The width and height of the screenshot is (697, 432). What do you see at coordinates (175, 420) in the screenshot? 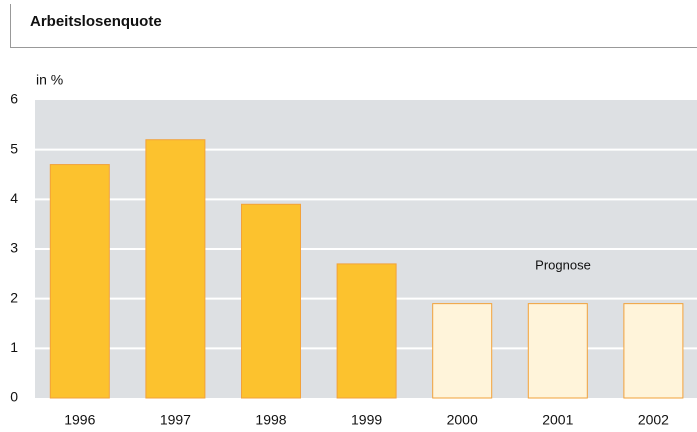
I see `x-tick-label: 1997` at bounding box center [175, 420].